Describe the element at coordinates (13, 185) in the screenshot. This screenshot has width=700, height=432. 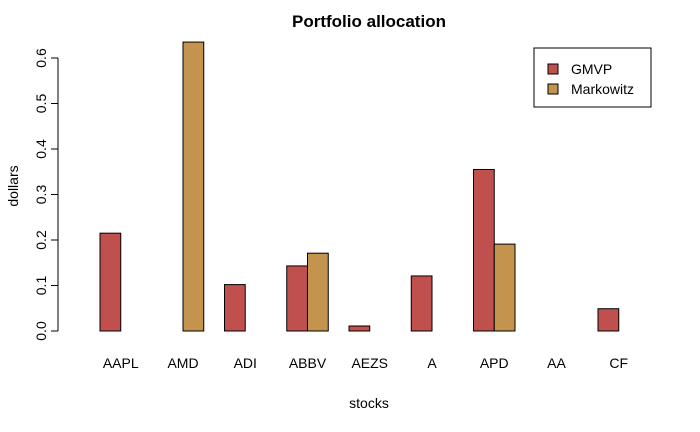
I see `y-axis-label: dollars` at that location.